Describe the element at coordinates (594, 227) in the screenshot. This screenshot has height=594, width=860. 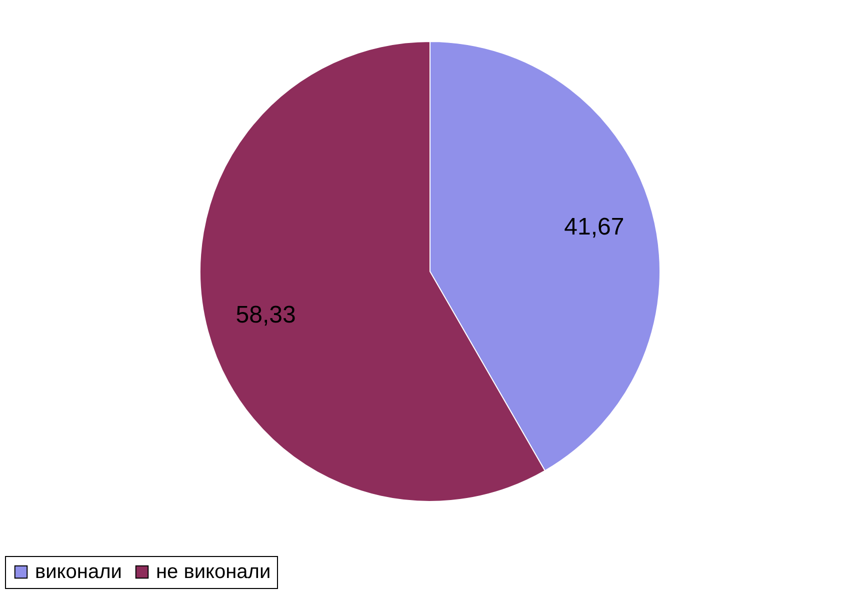
I see `data-label: 41,67` at that location.